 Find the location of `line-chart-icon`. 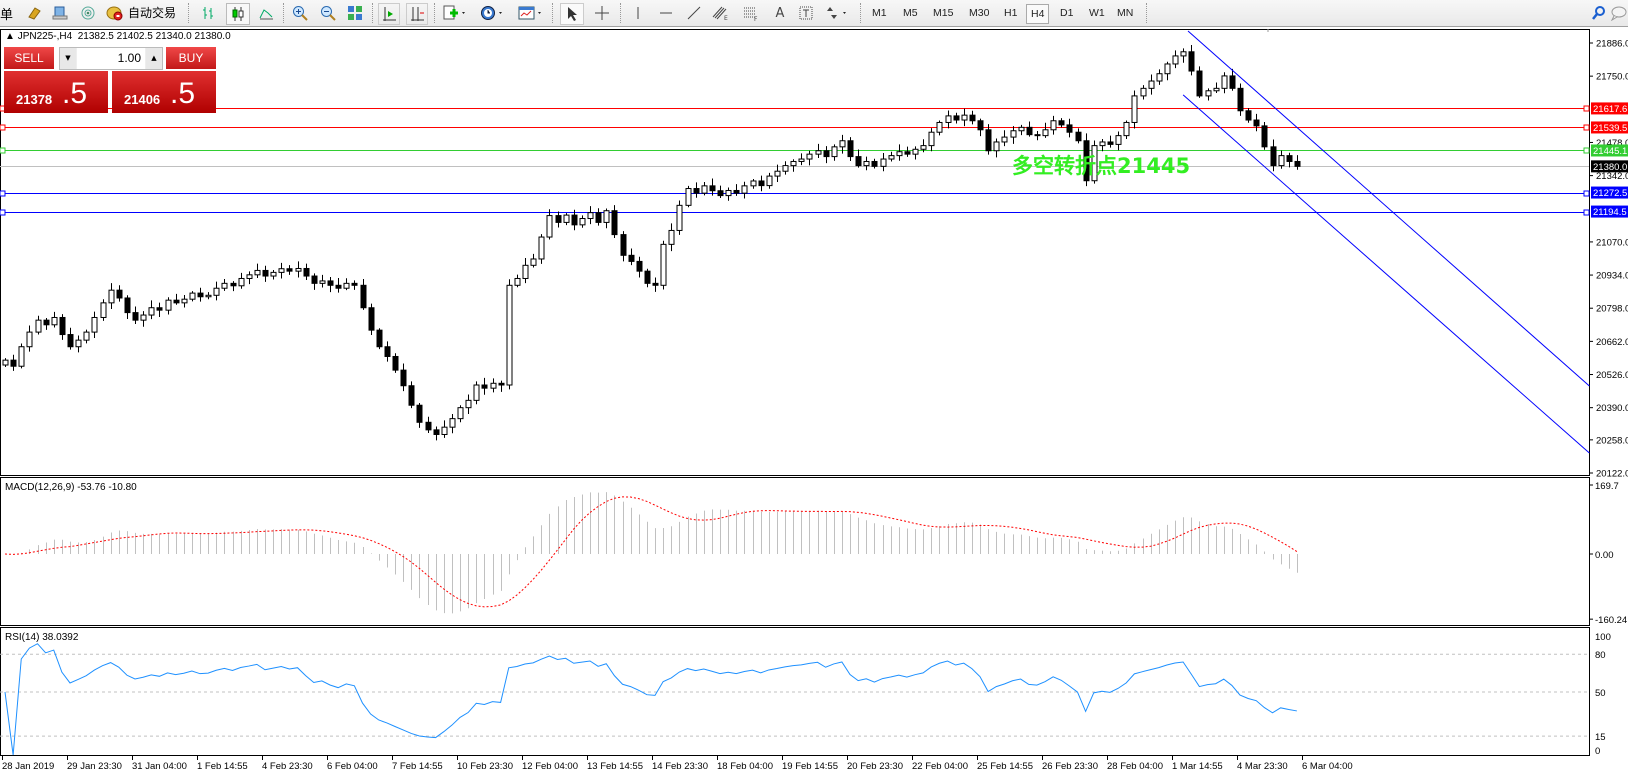

line-chart-icon is located at coordinates (266, 13).